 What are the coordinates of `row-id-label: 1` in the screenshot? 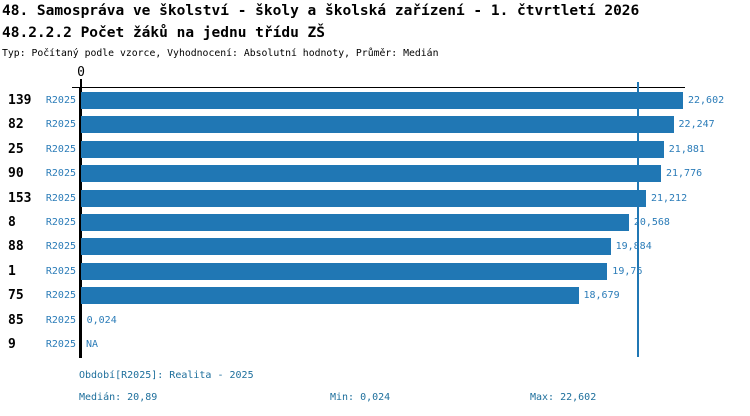 It's located at (12, 271).